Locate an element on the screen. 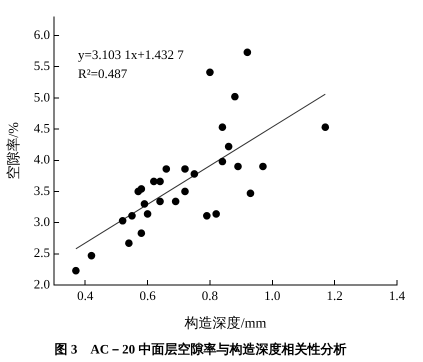 The width and height of the screenshot is (423, 362). x-axis-title: 构造深度/mm is located at coordinates (225, 324).